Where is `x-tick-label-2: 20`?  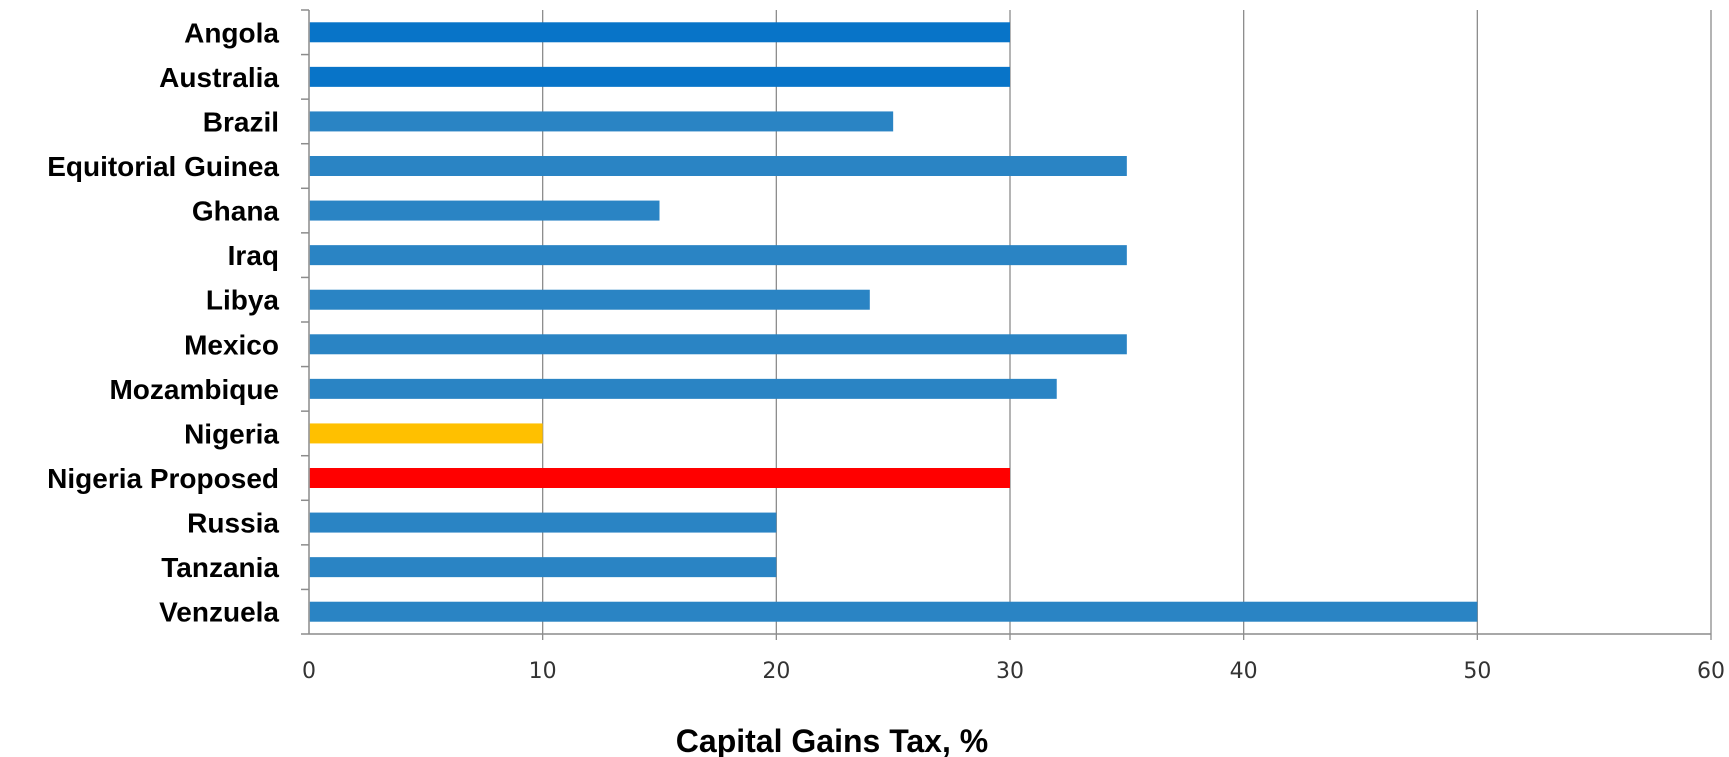 x-tick-label-2: 20 is located at coordinates (776, 671).